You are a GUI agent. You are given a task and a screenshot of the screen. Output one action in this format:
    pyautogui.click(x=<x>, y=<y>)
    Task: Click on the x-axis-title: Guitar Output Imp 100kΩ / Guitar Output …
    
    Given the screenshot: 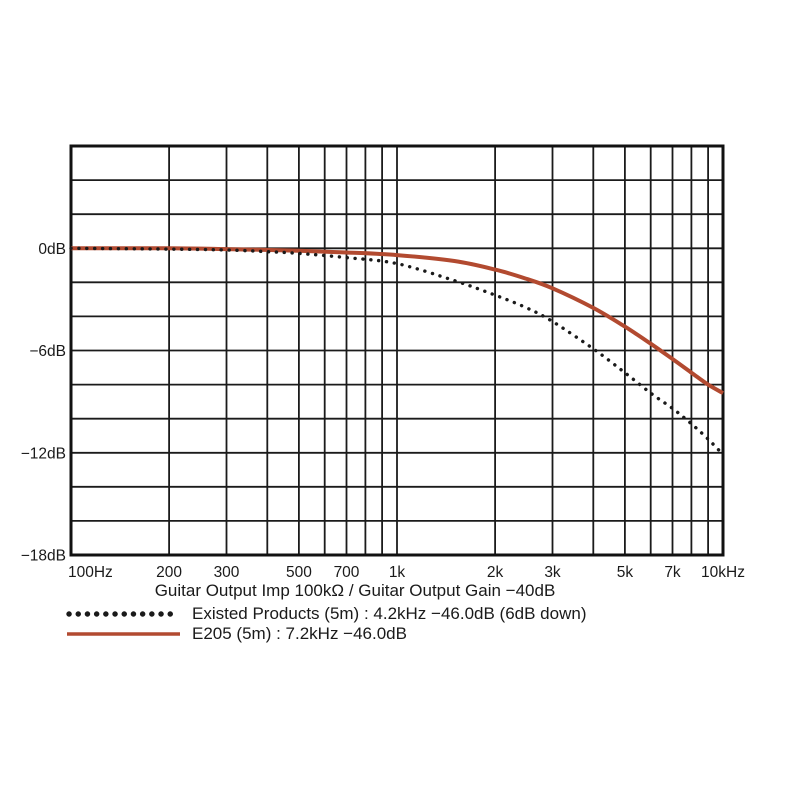 What is the action you would take?
    pyautogui.click(x=355, y=590)
    